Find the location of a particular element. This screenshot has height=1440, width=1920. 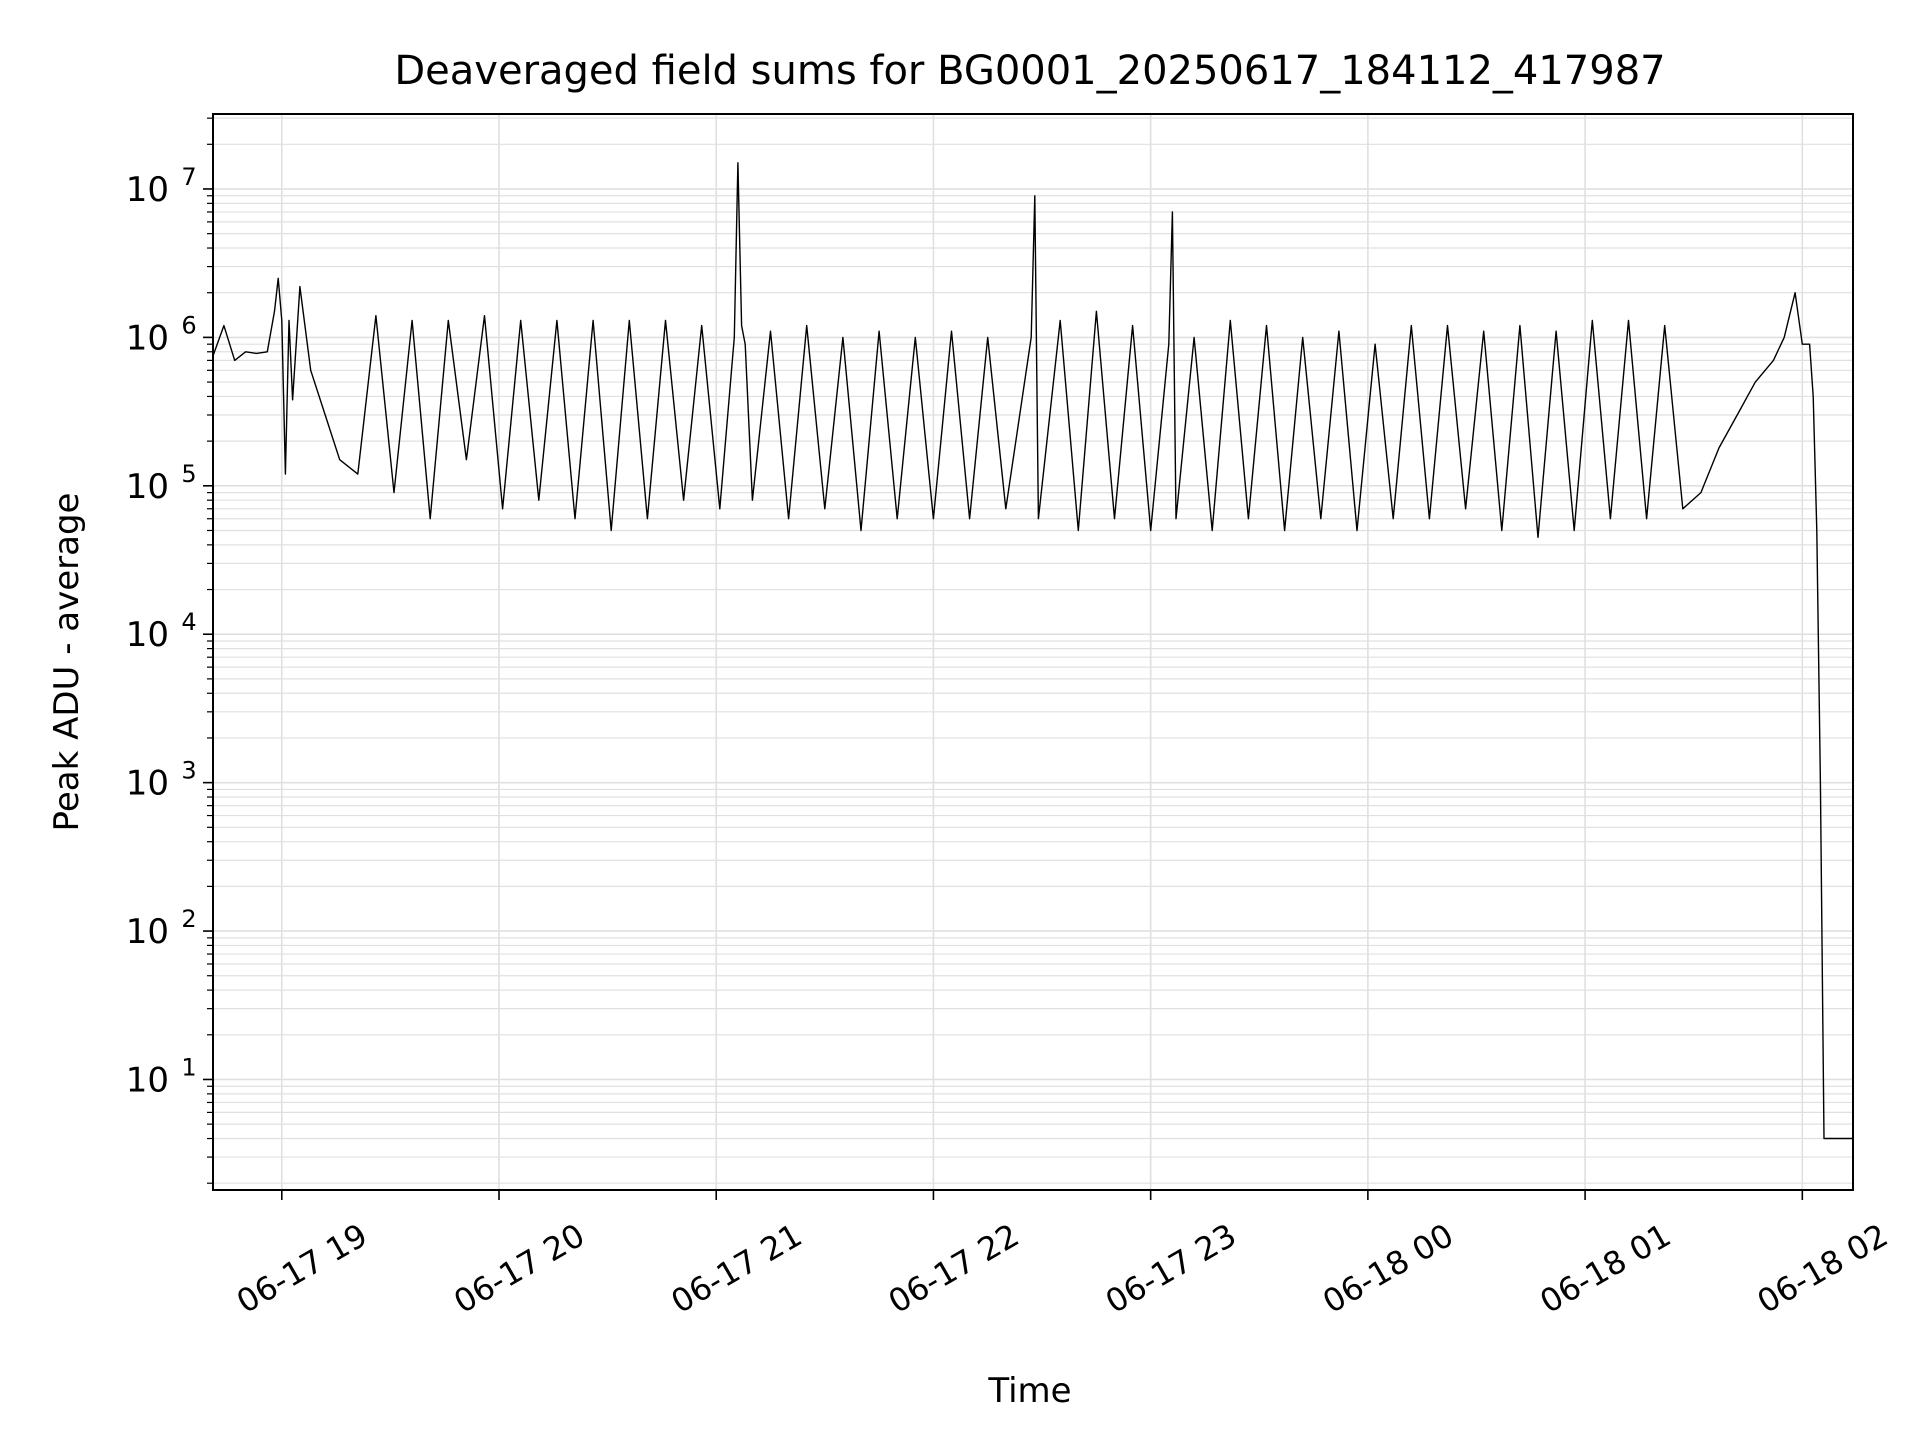

y-axis-label: Peak ADU - average is located at coordinates (67, 662).